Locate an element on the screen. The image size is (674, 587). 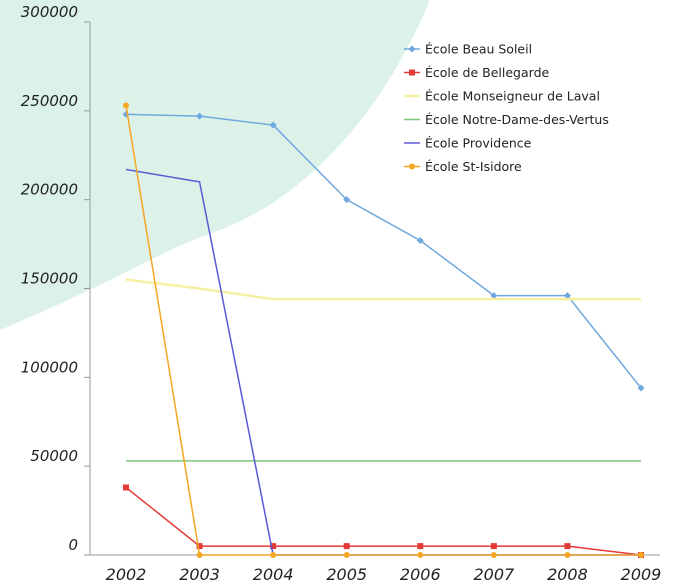
legend-label: École Monseigneur de Laval is located at coordinates (512, 96).